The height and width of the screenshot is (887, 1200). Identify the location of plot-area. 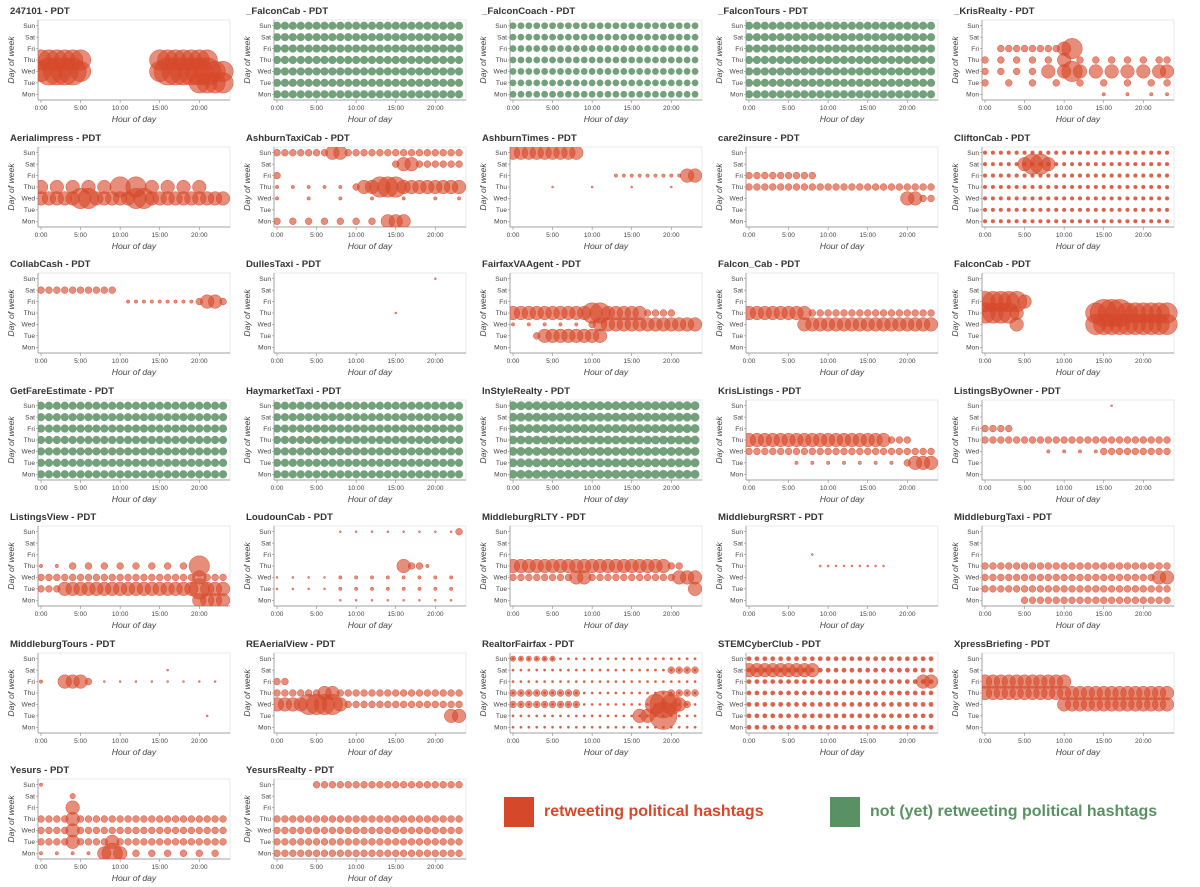
(134, 313).